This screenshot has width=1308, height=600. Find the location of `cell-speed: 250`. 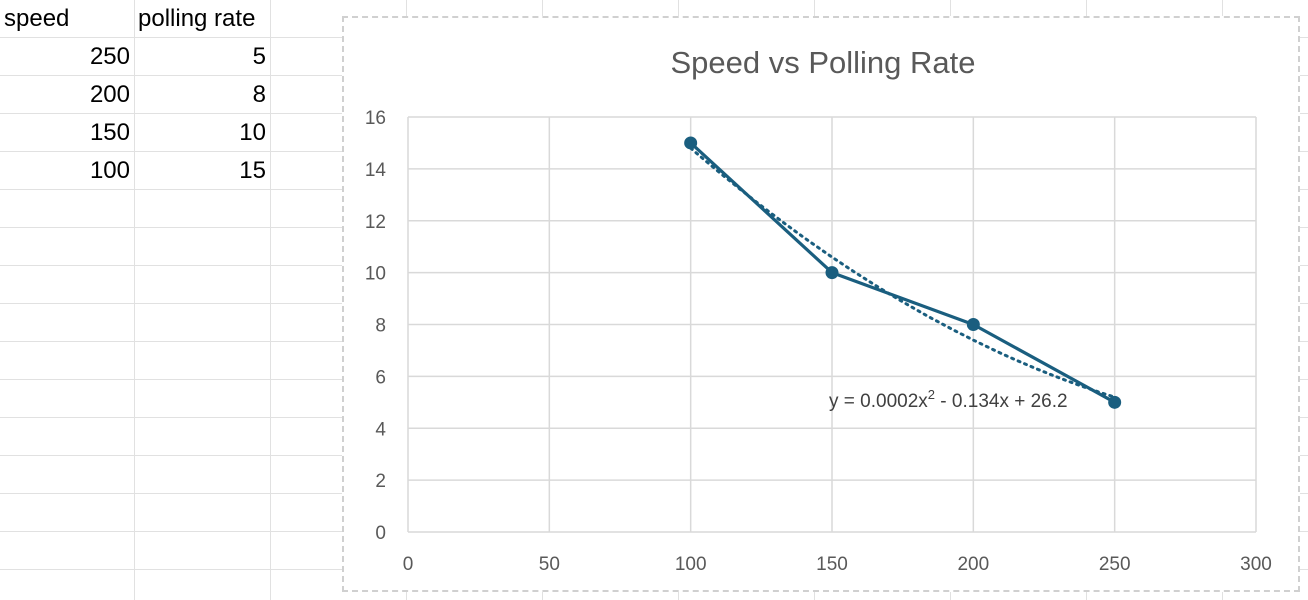

cell-speed: 250 is located at coordinates (109, 56).